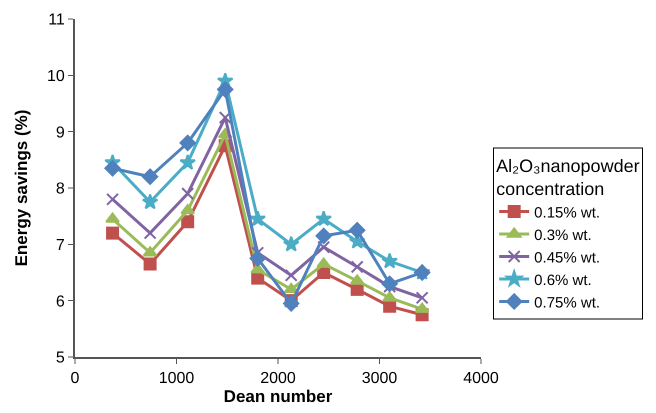 This screenshot has width=656, height=413. I want to click on legend-label: 0.3% wt., so click(563, 235).